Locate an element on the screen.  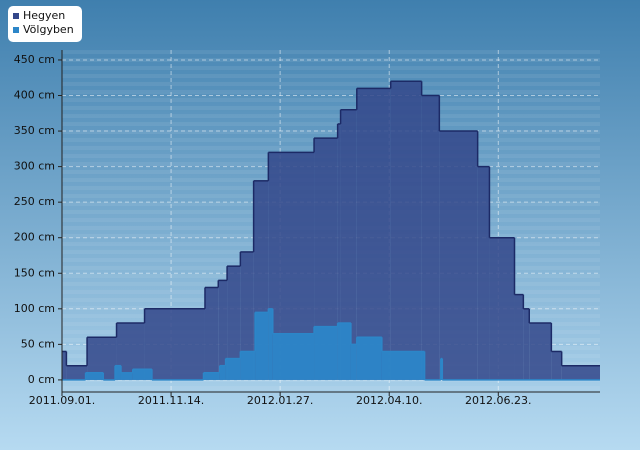
x-tick-label: 2012.04.10. is located at coordinates (389, 400).